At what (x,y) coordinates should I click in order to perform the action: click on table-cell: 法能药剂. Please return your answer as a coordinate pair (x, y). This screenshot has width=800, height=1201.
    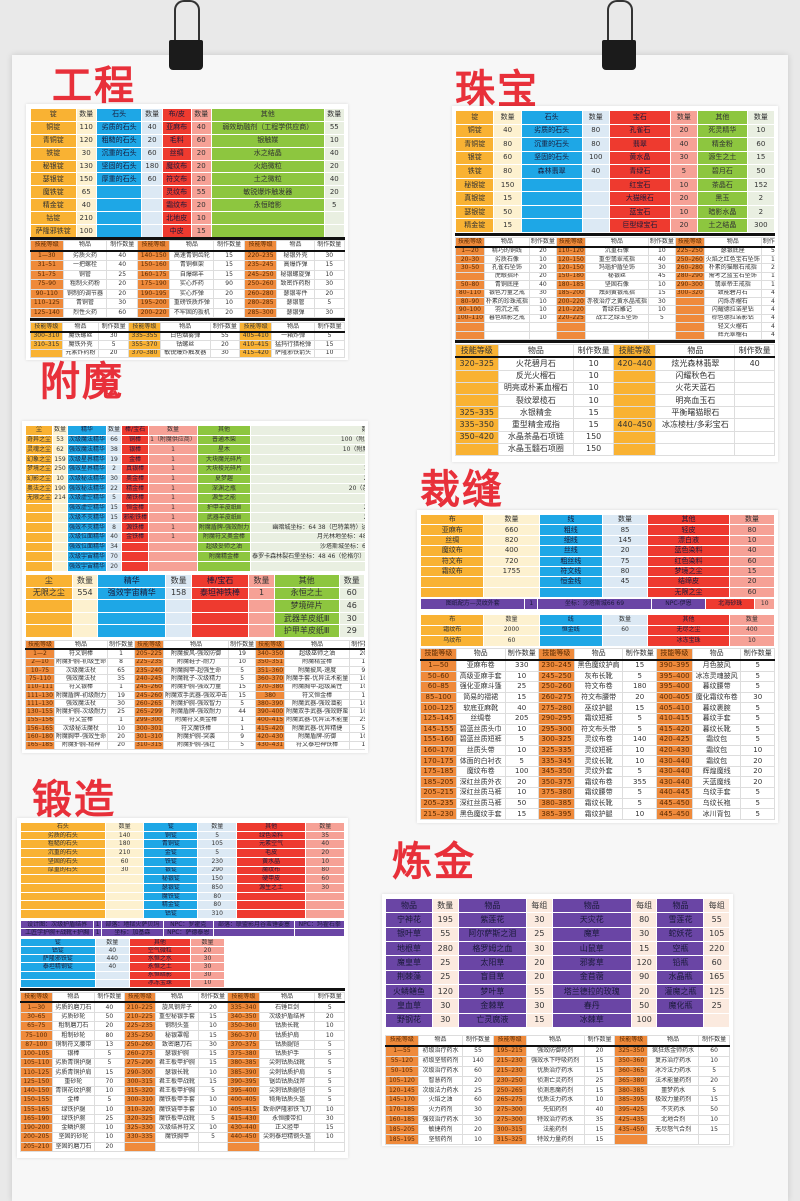
    Looking at the image, I should click on (555, 1130).